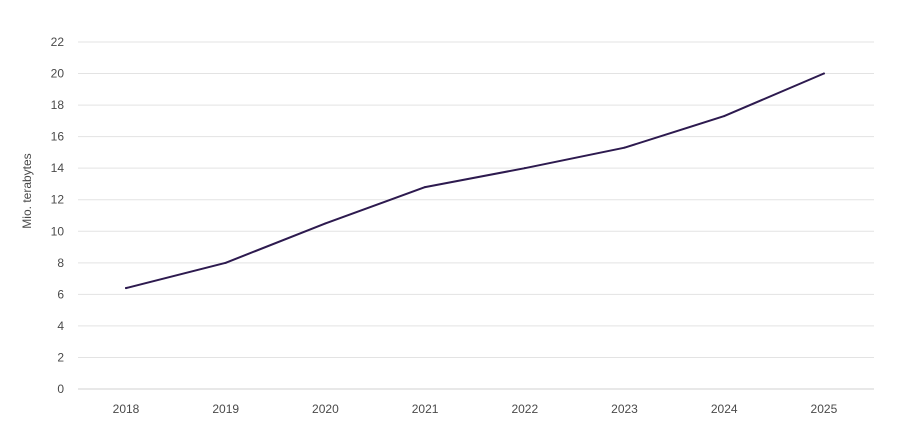 The width and height of the screenshot is (905, 434). What do you see at coordinates (58, 215) in the screenshot?
I see `y-axis-ticks: 0 2 4 6 8 10 12 14 16 18 20 22` at bounding box center [58, 215].